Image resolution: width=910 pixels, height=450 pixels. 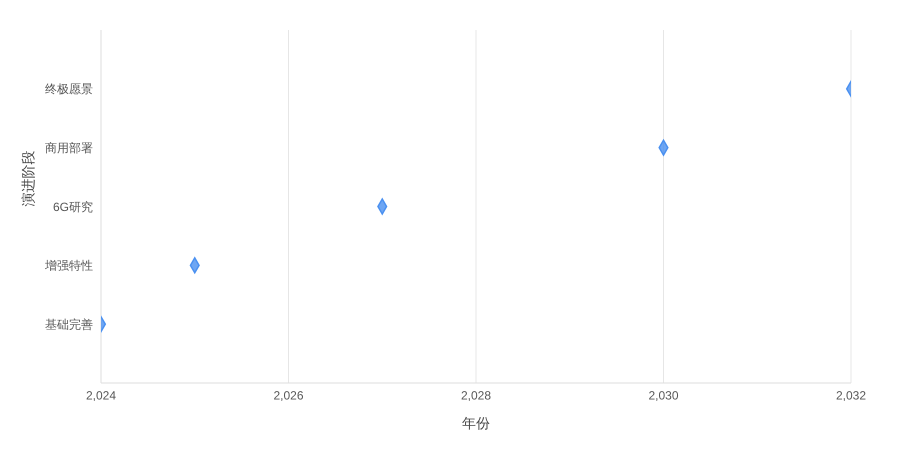 I want to click on x-tick-label: 2,028, so click(x=476, y=395).